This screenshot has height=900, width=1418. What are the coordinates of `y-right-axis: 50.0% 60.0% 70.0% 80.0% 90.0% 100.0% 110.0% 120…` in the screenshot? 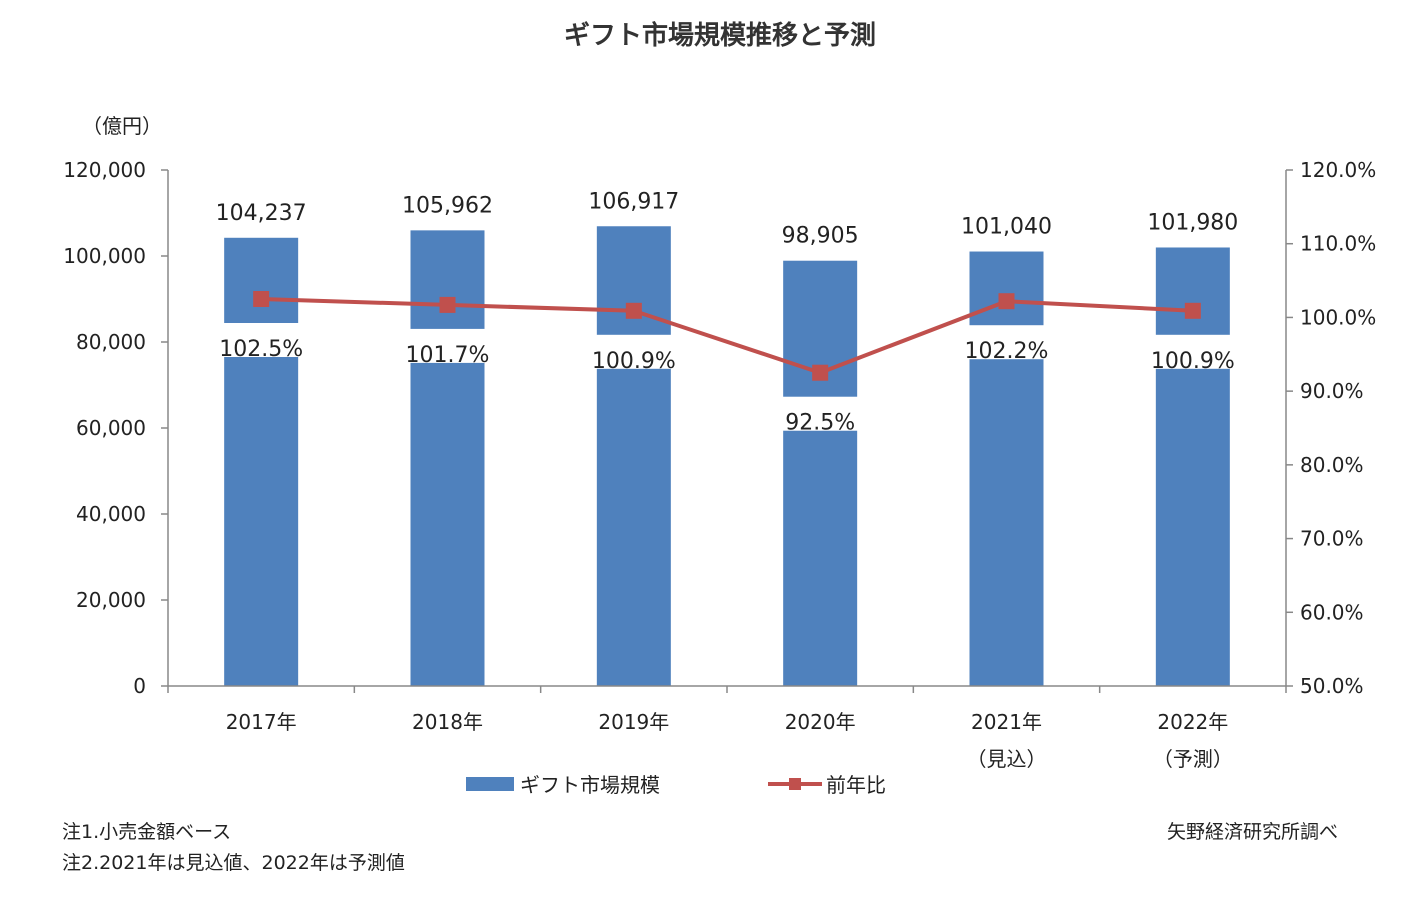 It's located at (1330, 428).